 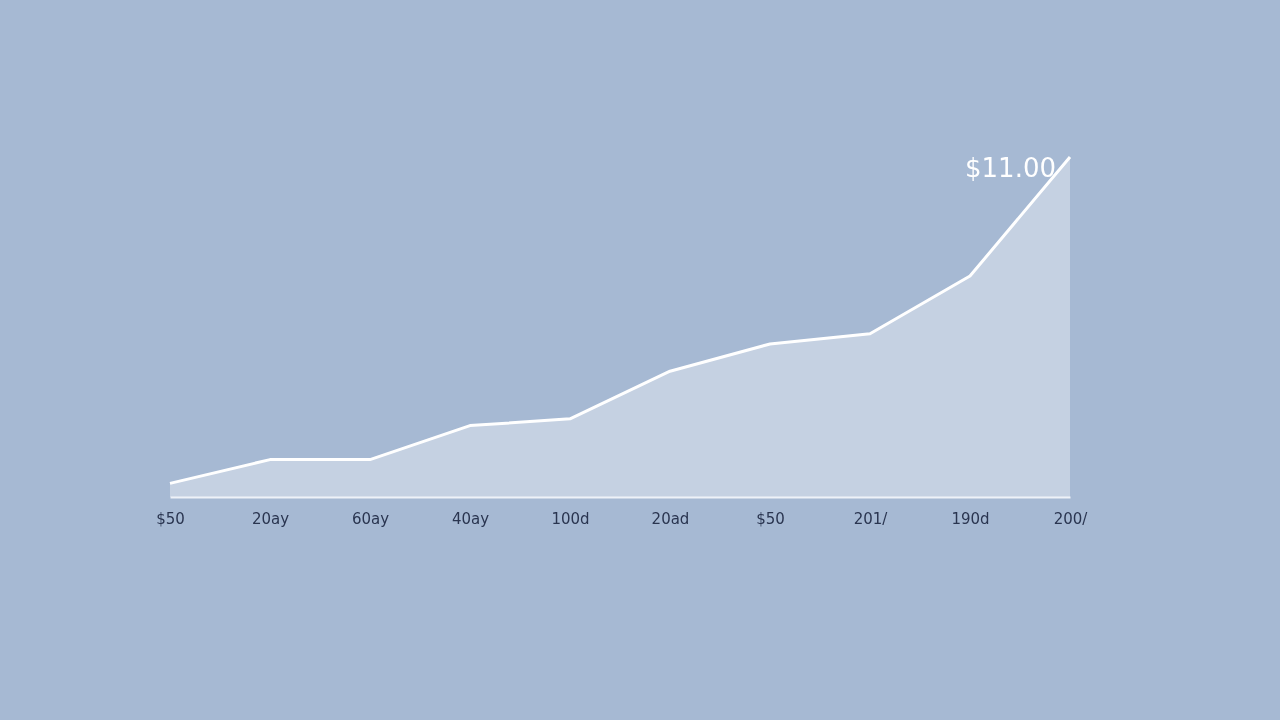 What do you see at coordinates (470, 518) in the screenshot?
I see `x-tick-label: 40ay` at bounding box center [470, 518].